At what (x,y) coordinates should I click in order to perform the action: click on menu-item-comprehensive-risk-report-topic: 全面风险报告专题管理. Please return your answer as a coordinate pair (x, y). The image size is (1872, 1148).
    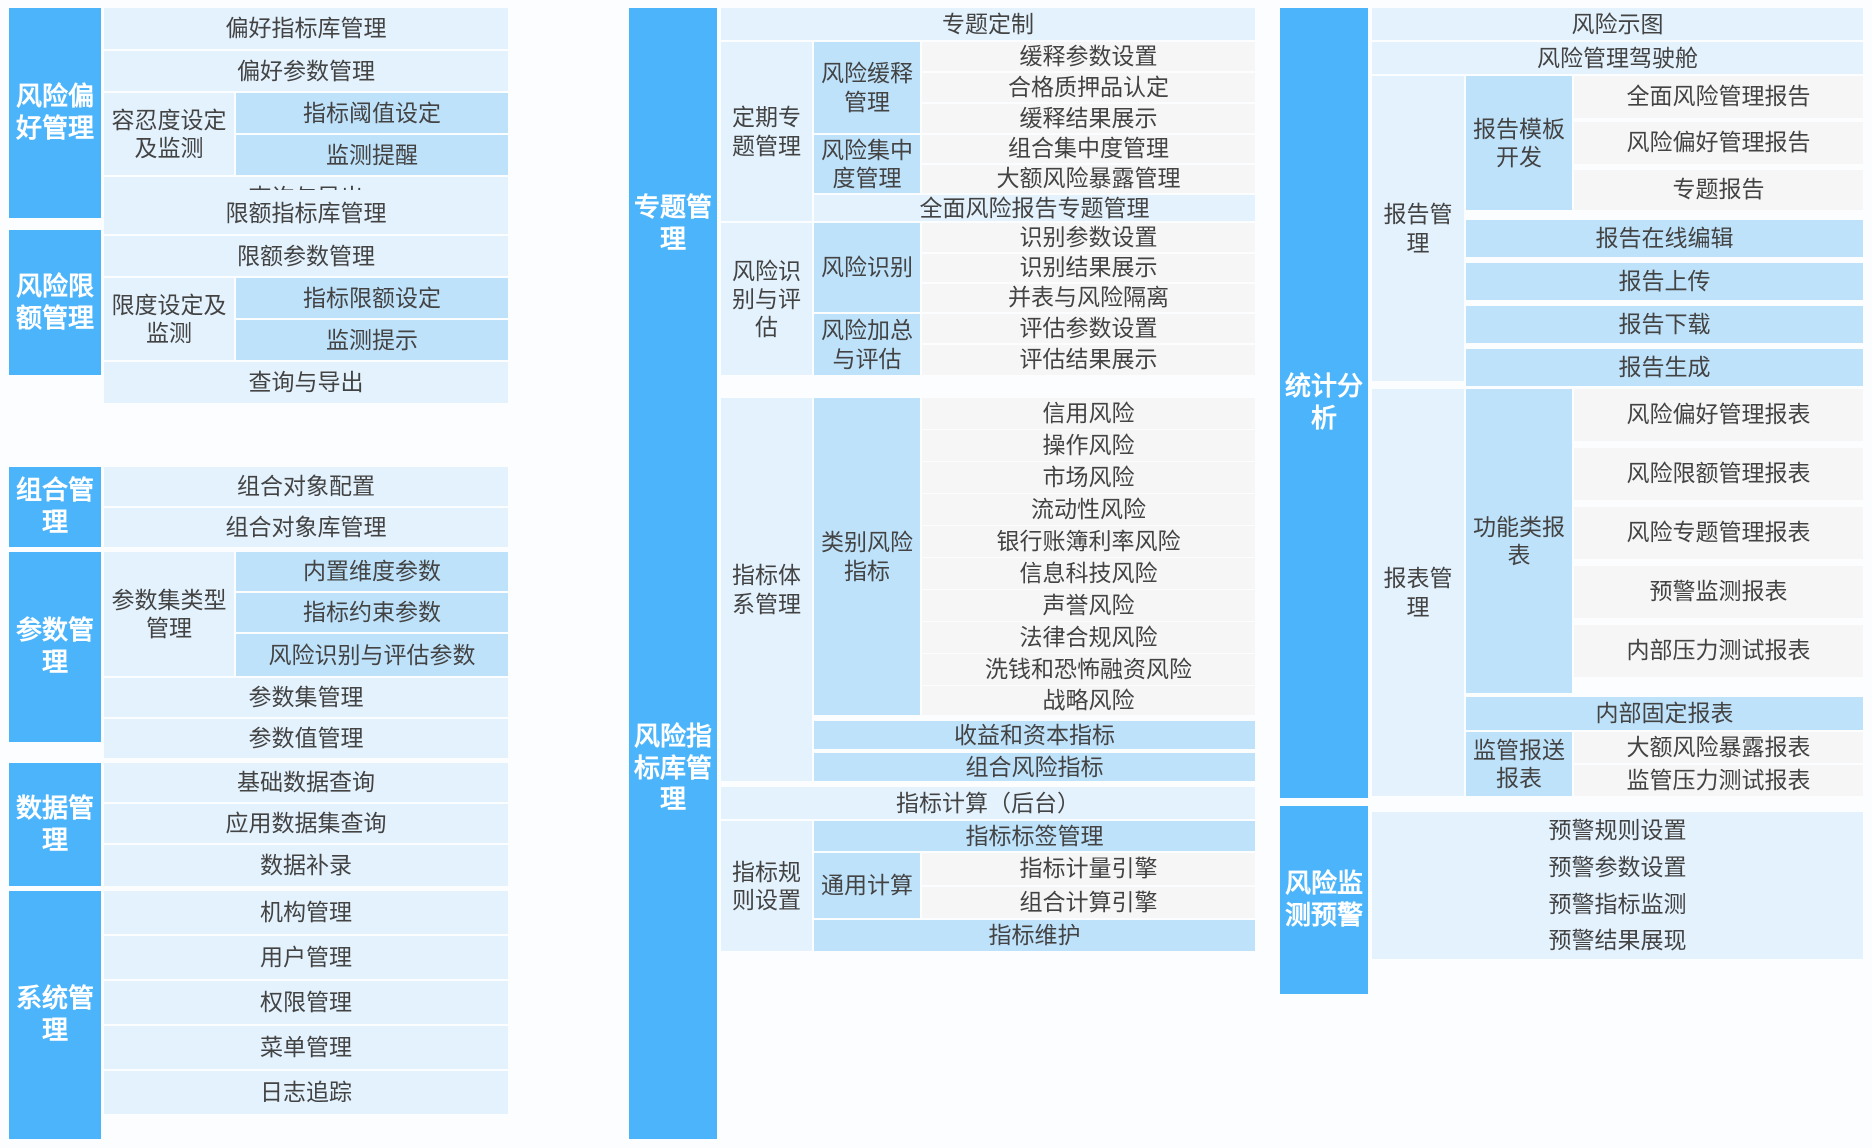
    Looking at the image, I should click on (1034, 208).